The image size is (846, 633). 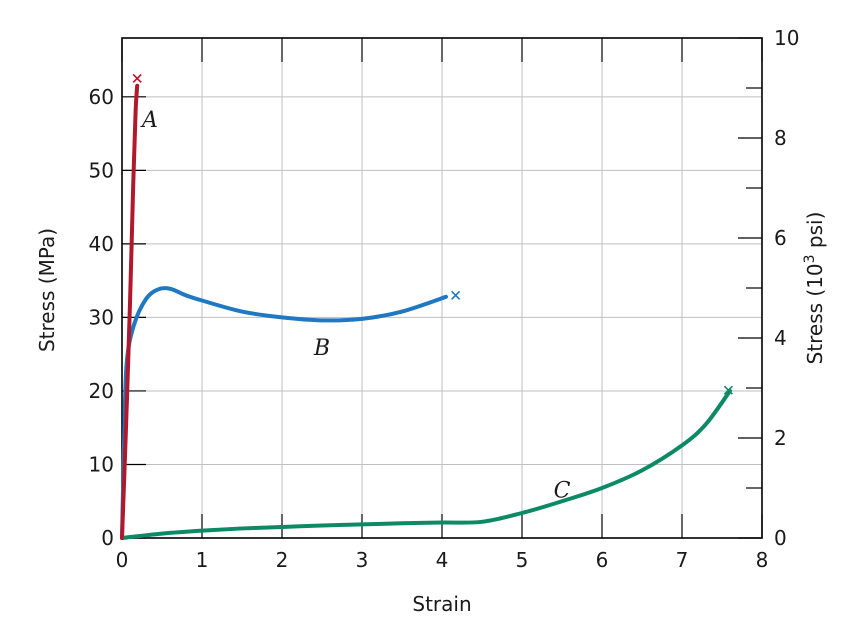 What do you see at coordinates (522, 560) in the screenshot?
I see `x-tick-label: 5` at bounding box center [522, 560].